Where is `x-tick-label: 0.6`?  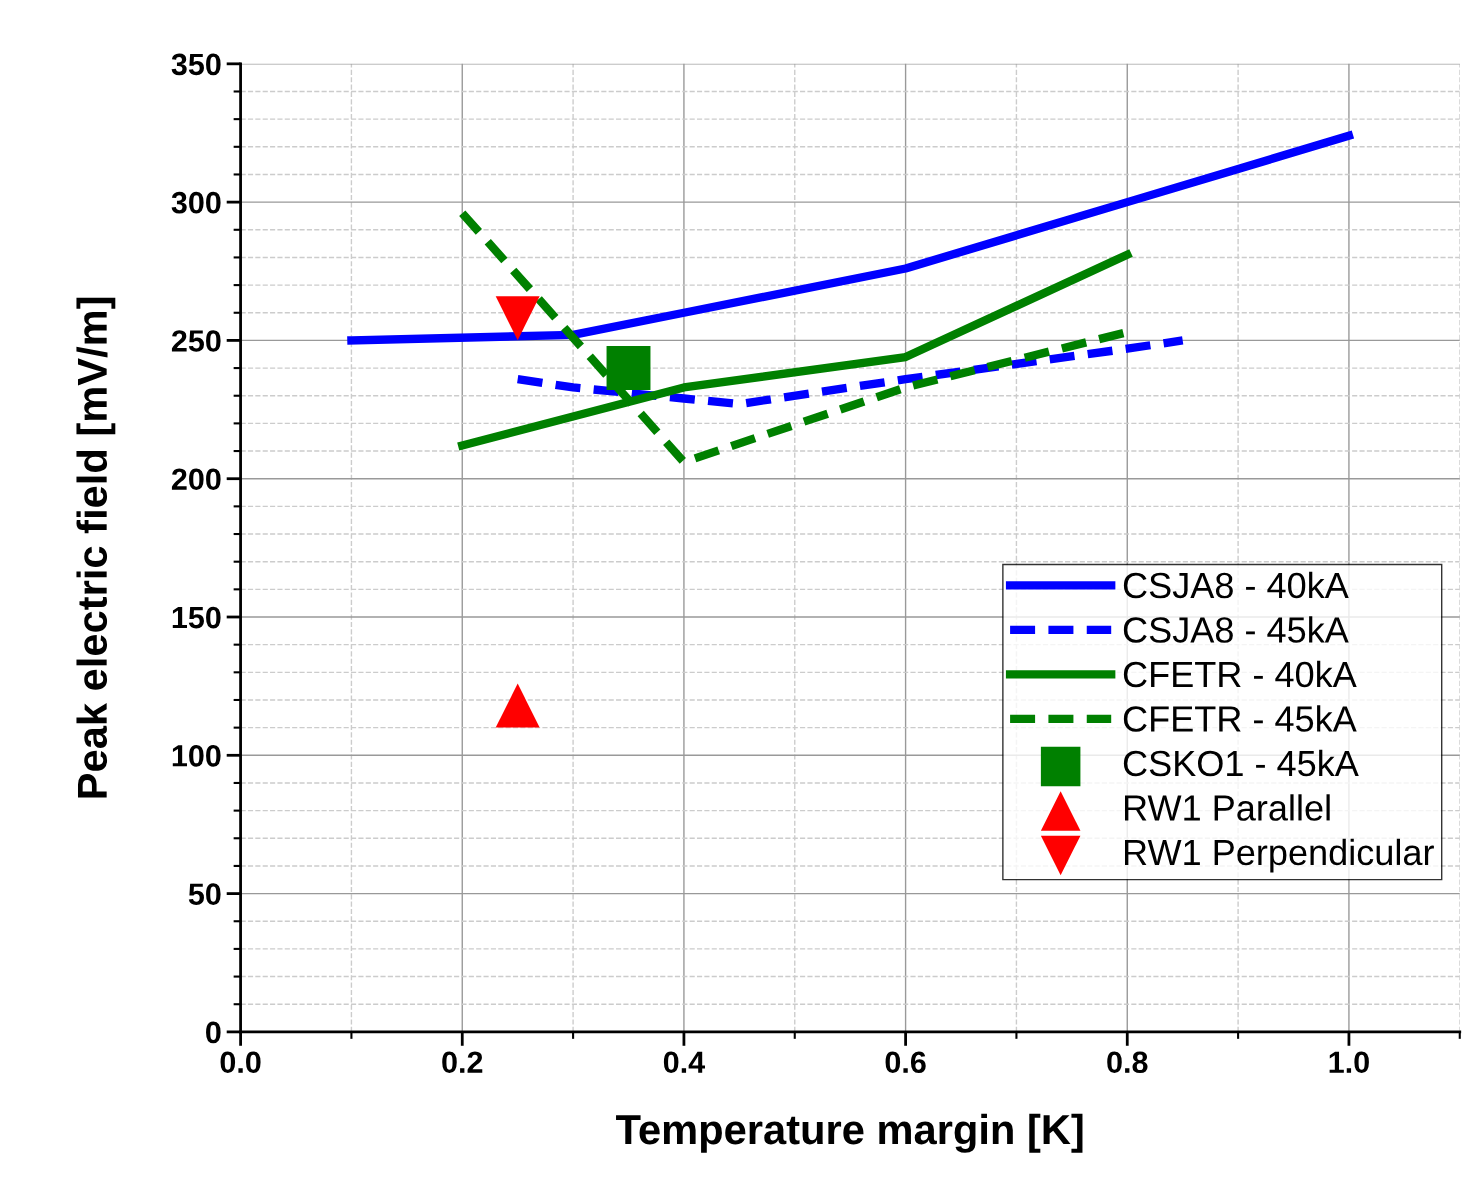
x-tick-label: 0.6 is located at coordinates (905, 1062).